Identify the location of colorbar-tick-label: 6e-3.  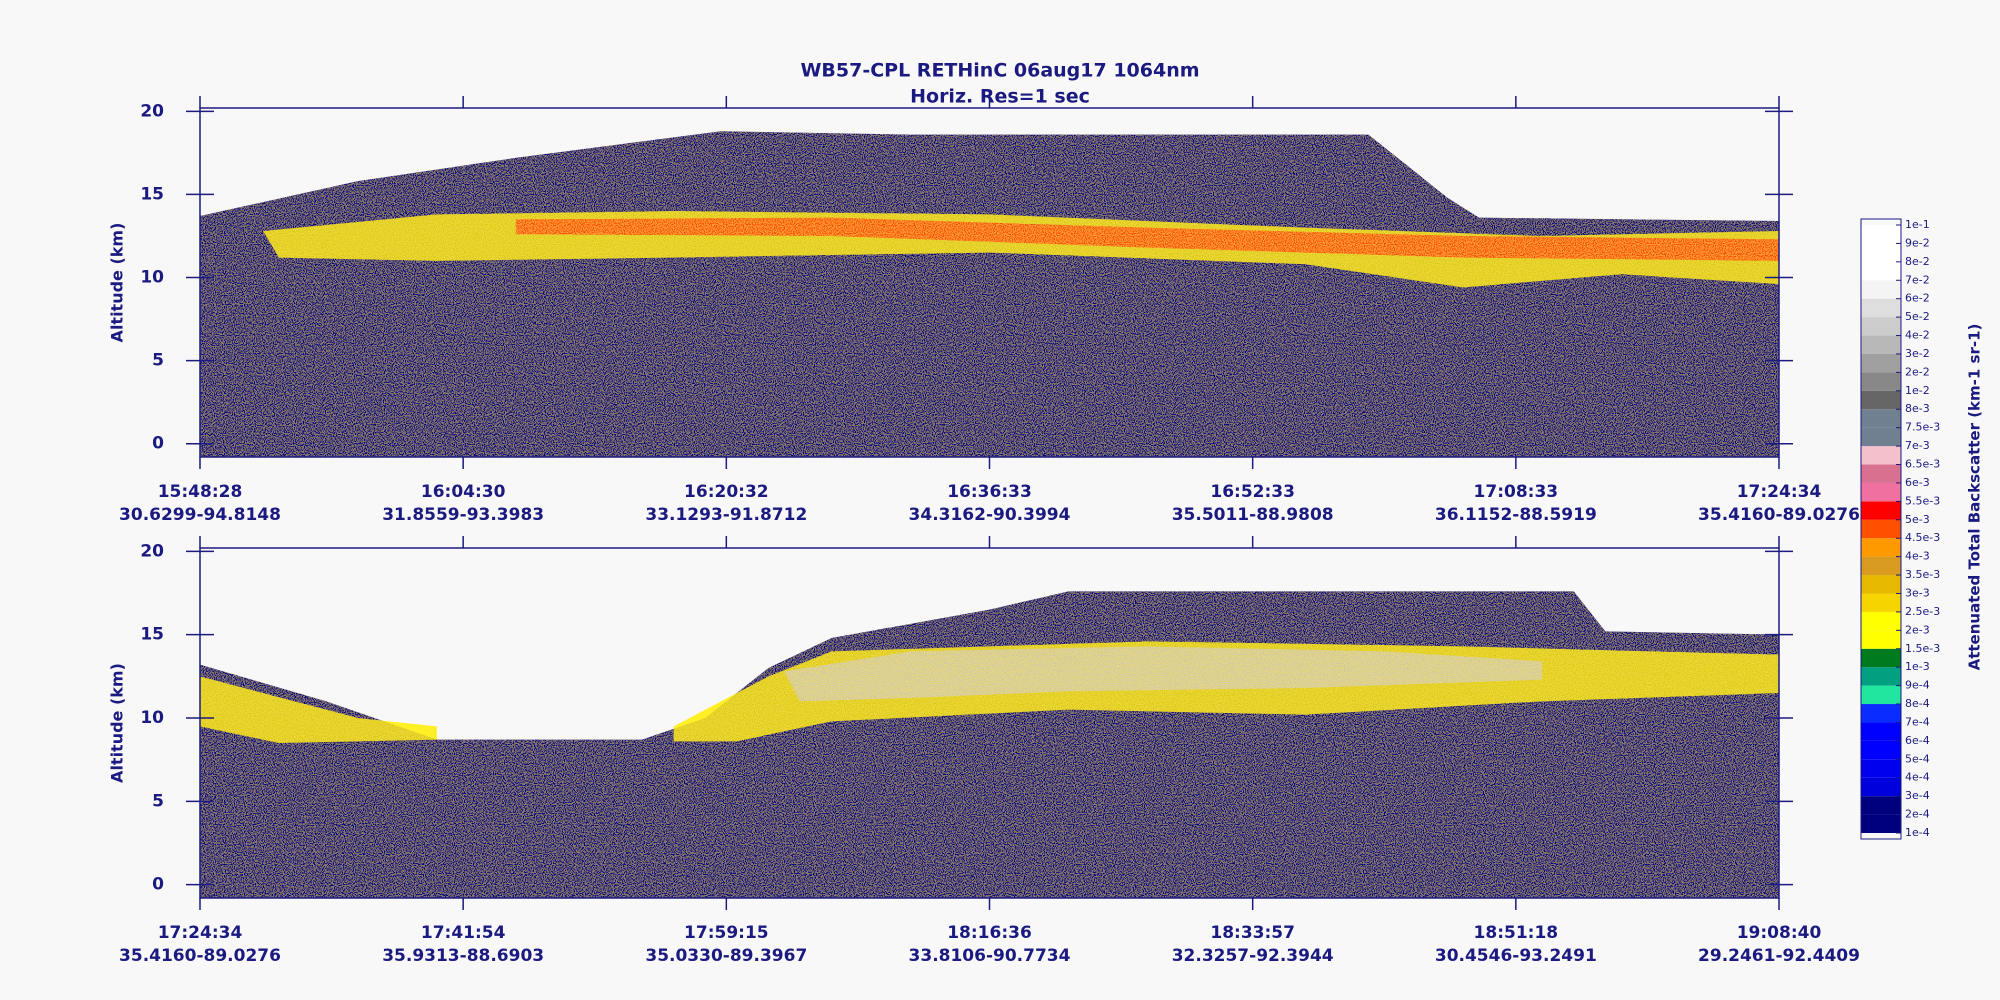
(1917, 482).